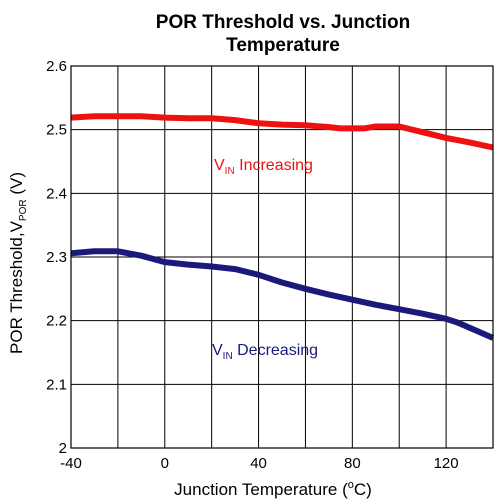 The height and width of the screenshot is (501, 494). I want to click on x-axis-label: Junction Temperature (oC), so click(273, 489).